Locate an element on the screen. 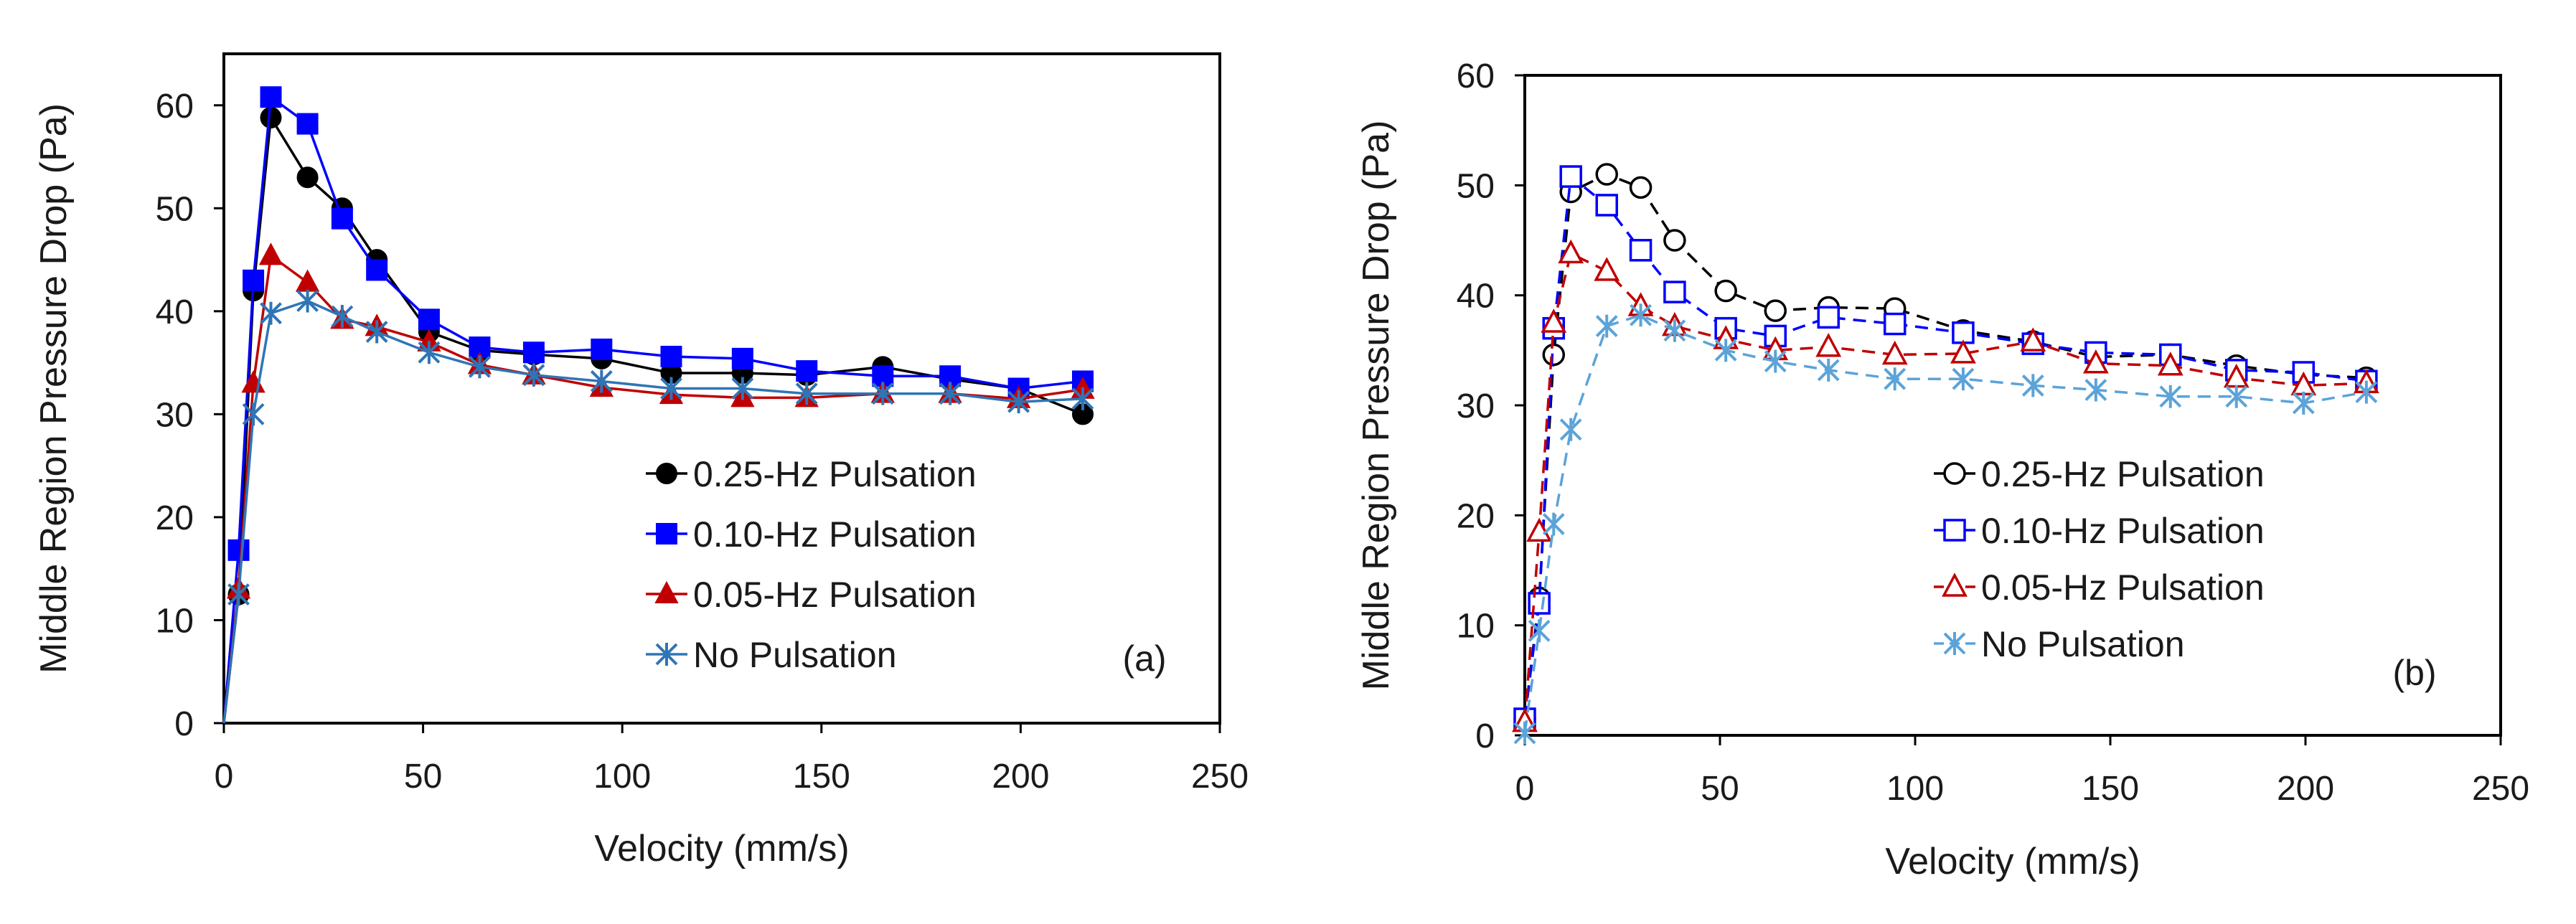 The image size is (2576, 924). y-tick-label: 30 is located at coordinates (175, 415).